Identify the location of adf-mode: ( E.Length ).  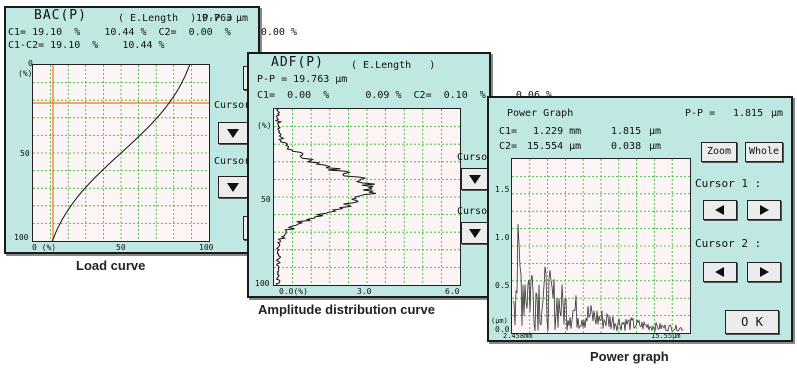
(393, 65).